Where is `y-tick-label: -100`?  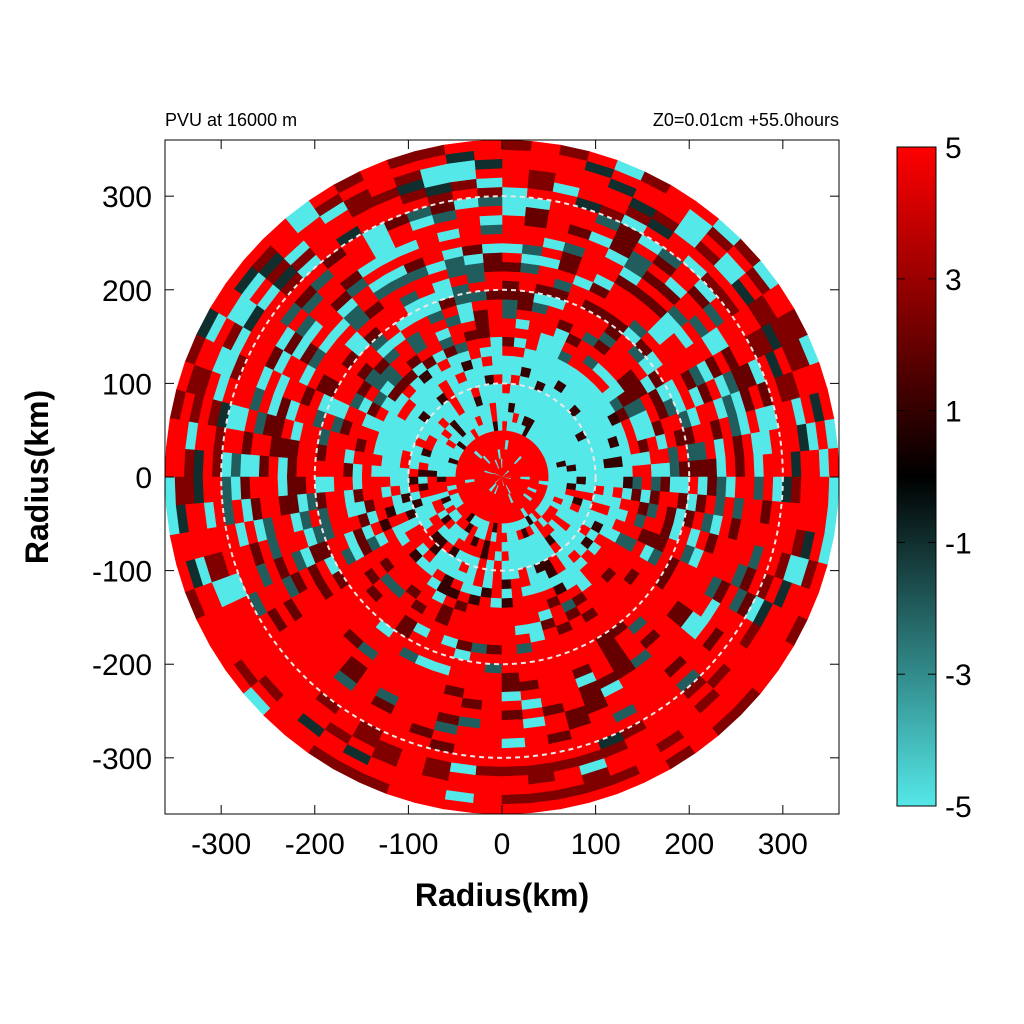 y-tick-label: -100 is located at coordinates (122, 572).